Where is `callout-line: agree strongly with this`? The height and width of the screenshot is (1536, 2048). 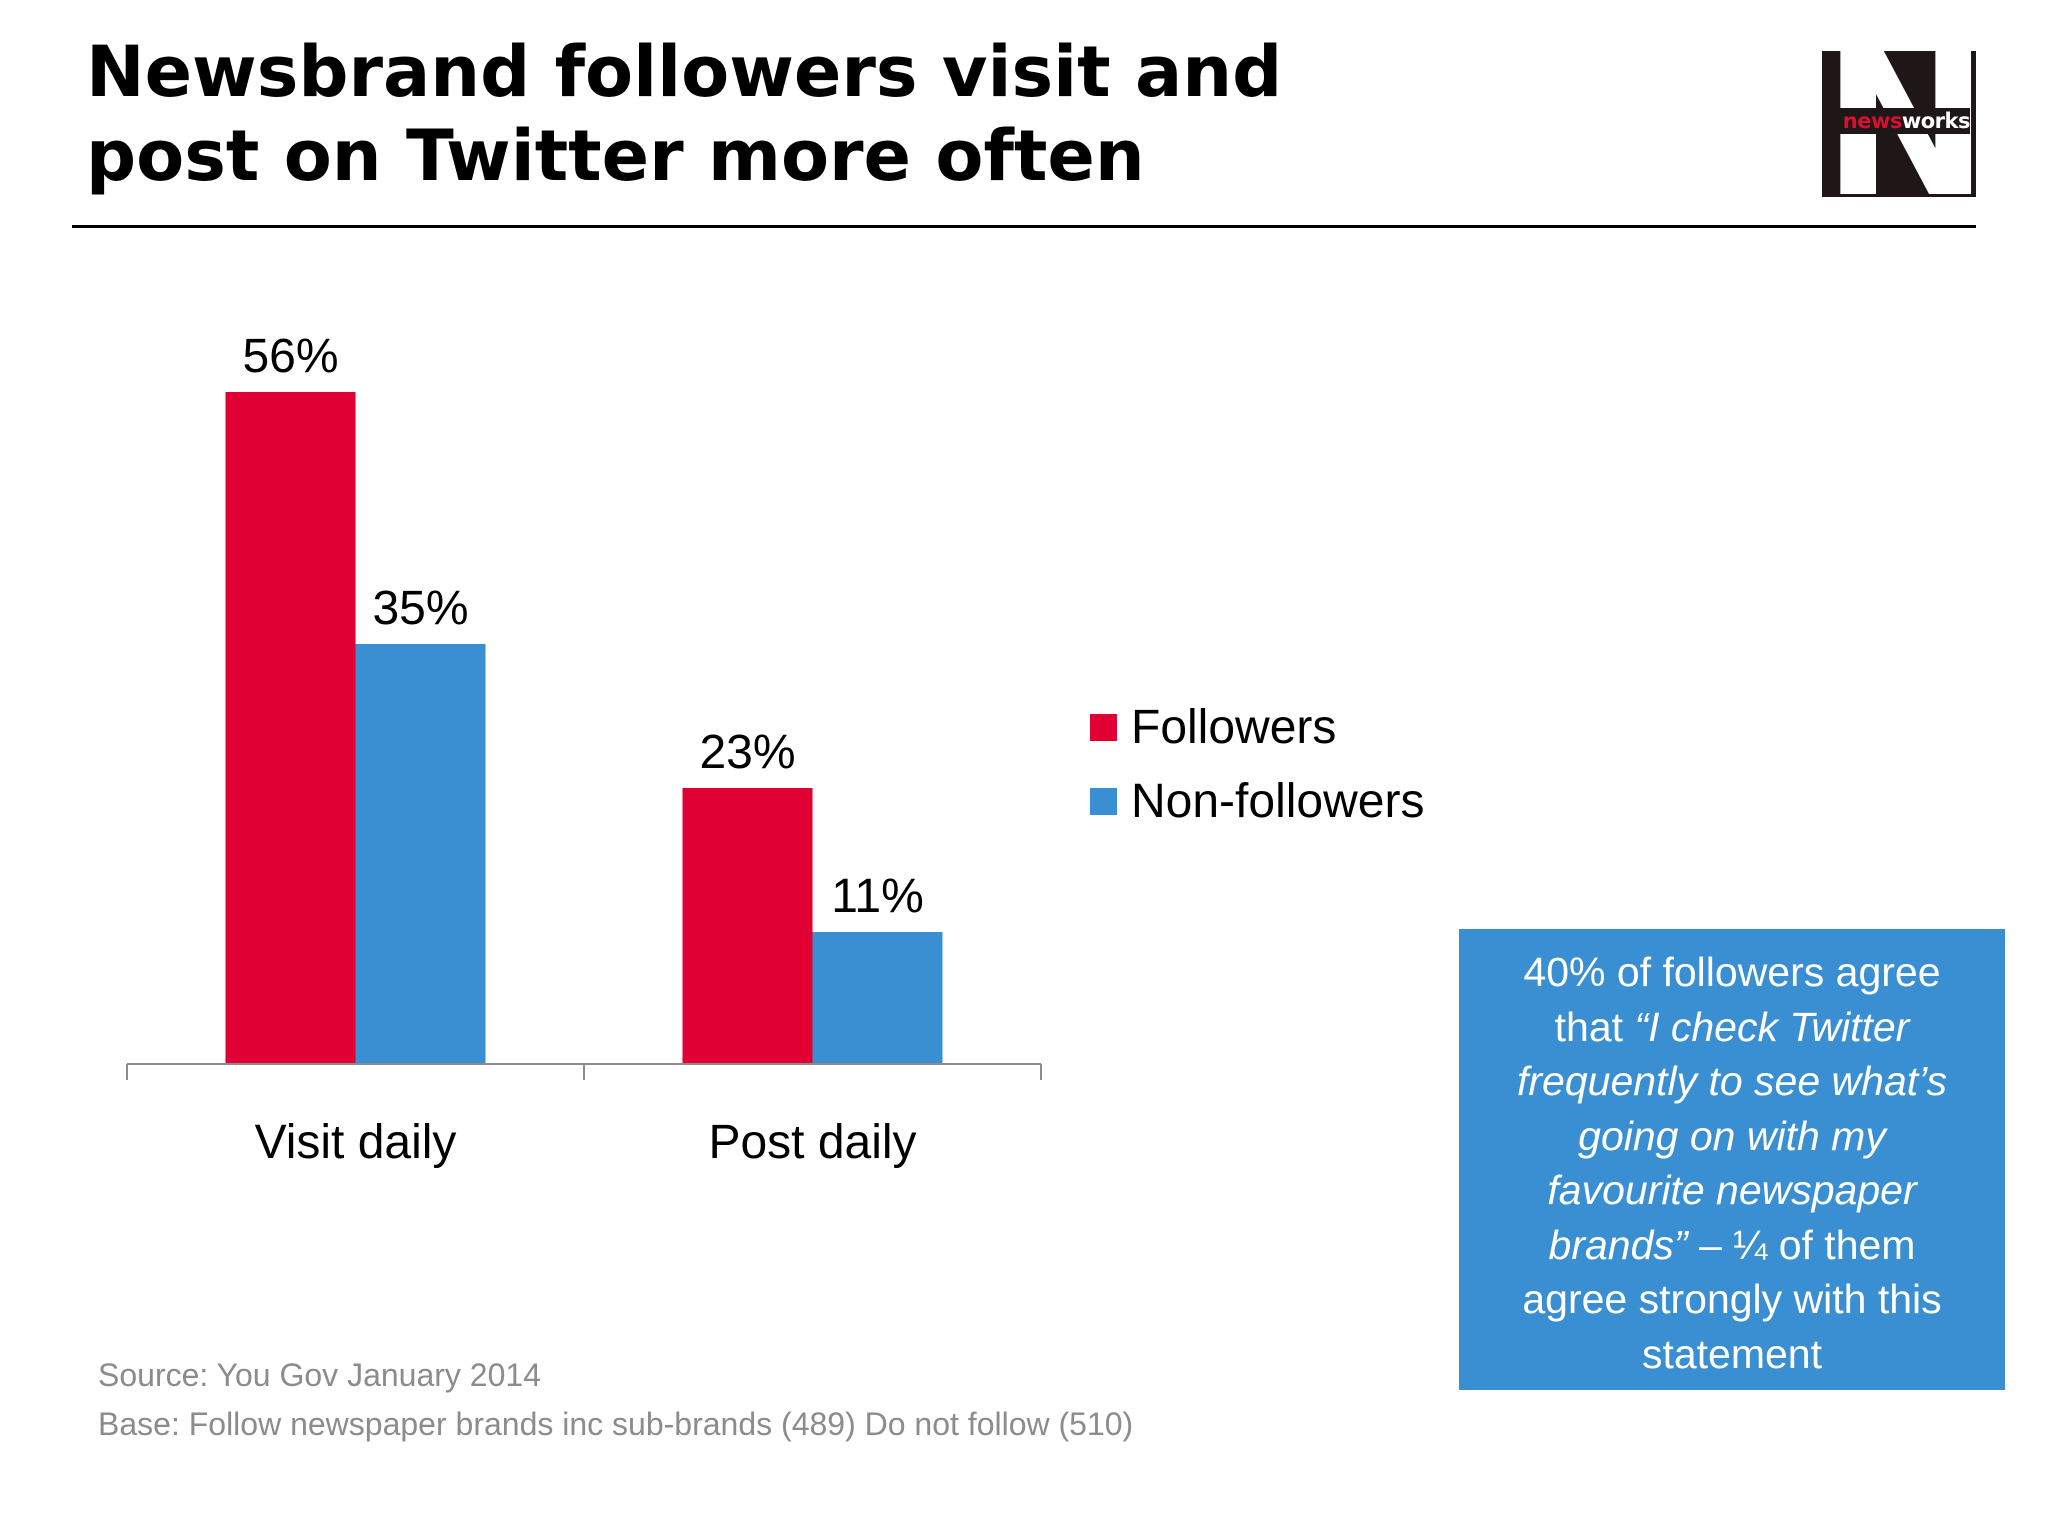
callout-line: agree strongly with this is located at coordinates (1732, 1299).